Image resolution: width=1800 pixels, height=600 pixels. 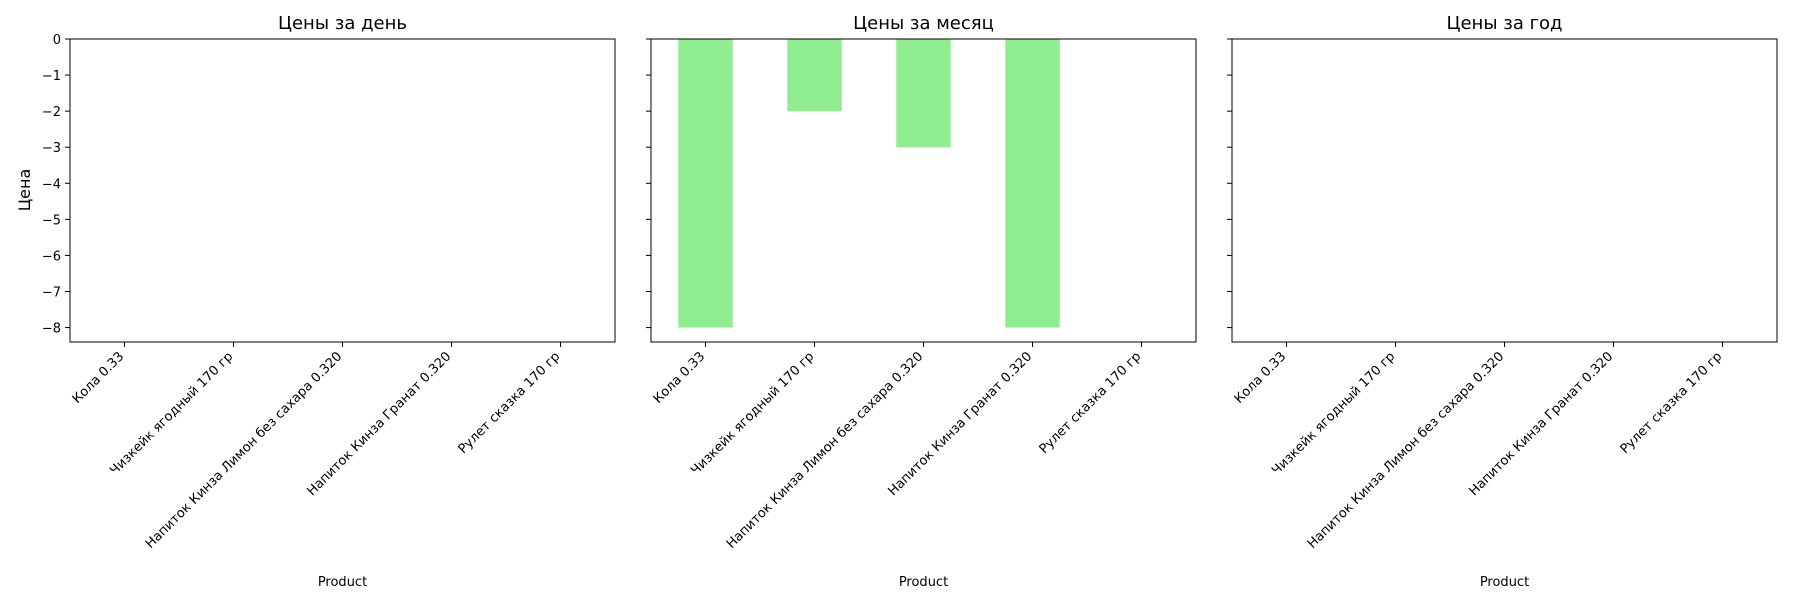 What do you see at coordinates (342, 23) in the screenshot?
I see `subplot-title: Цены за день` at bounding box center [342, 23].